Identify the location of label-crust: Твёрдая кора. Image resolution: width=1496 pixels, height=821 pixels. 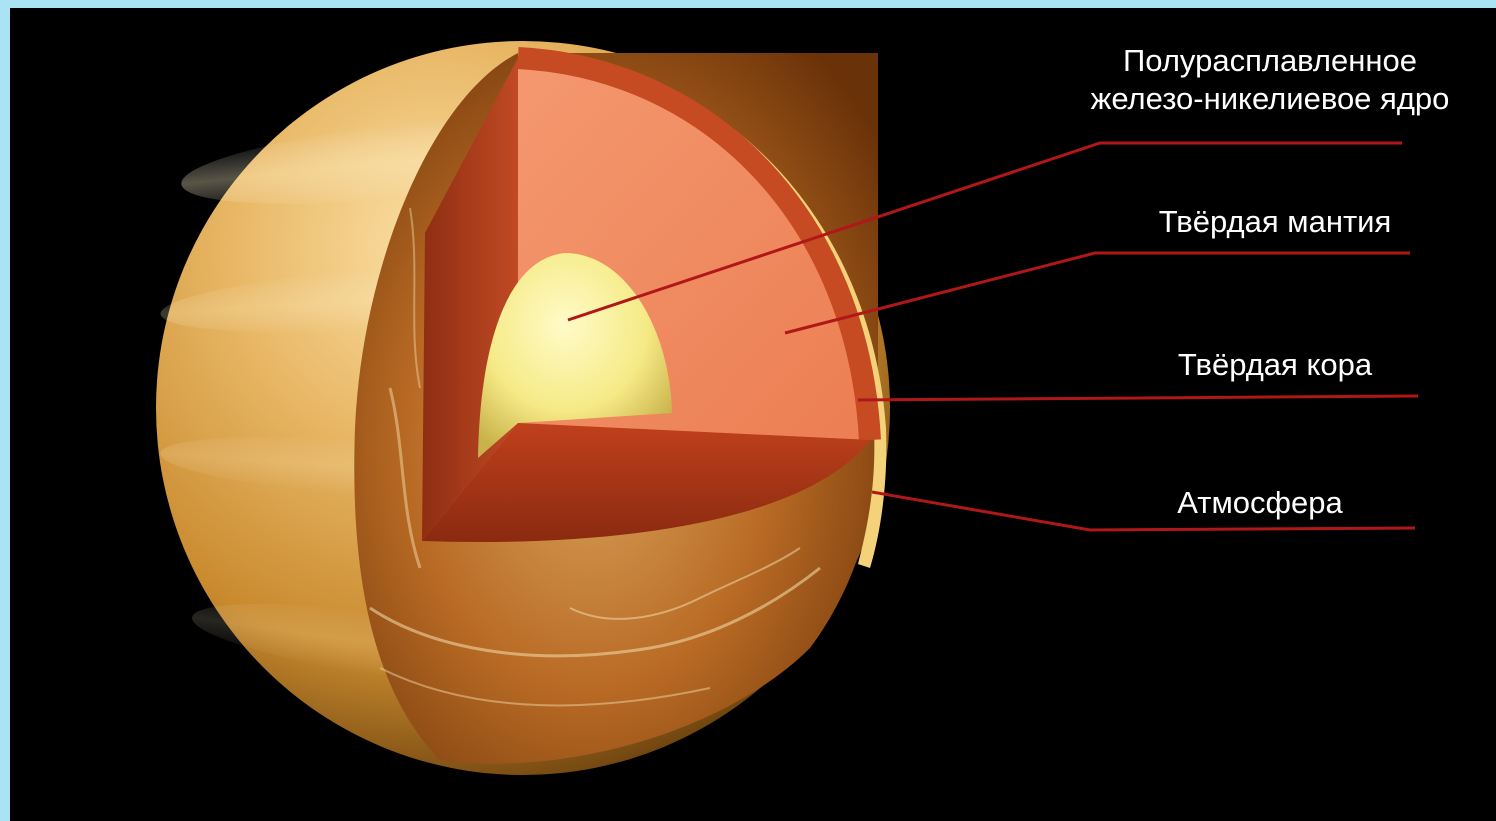
(1275, 364).